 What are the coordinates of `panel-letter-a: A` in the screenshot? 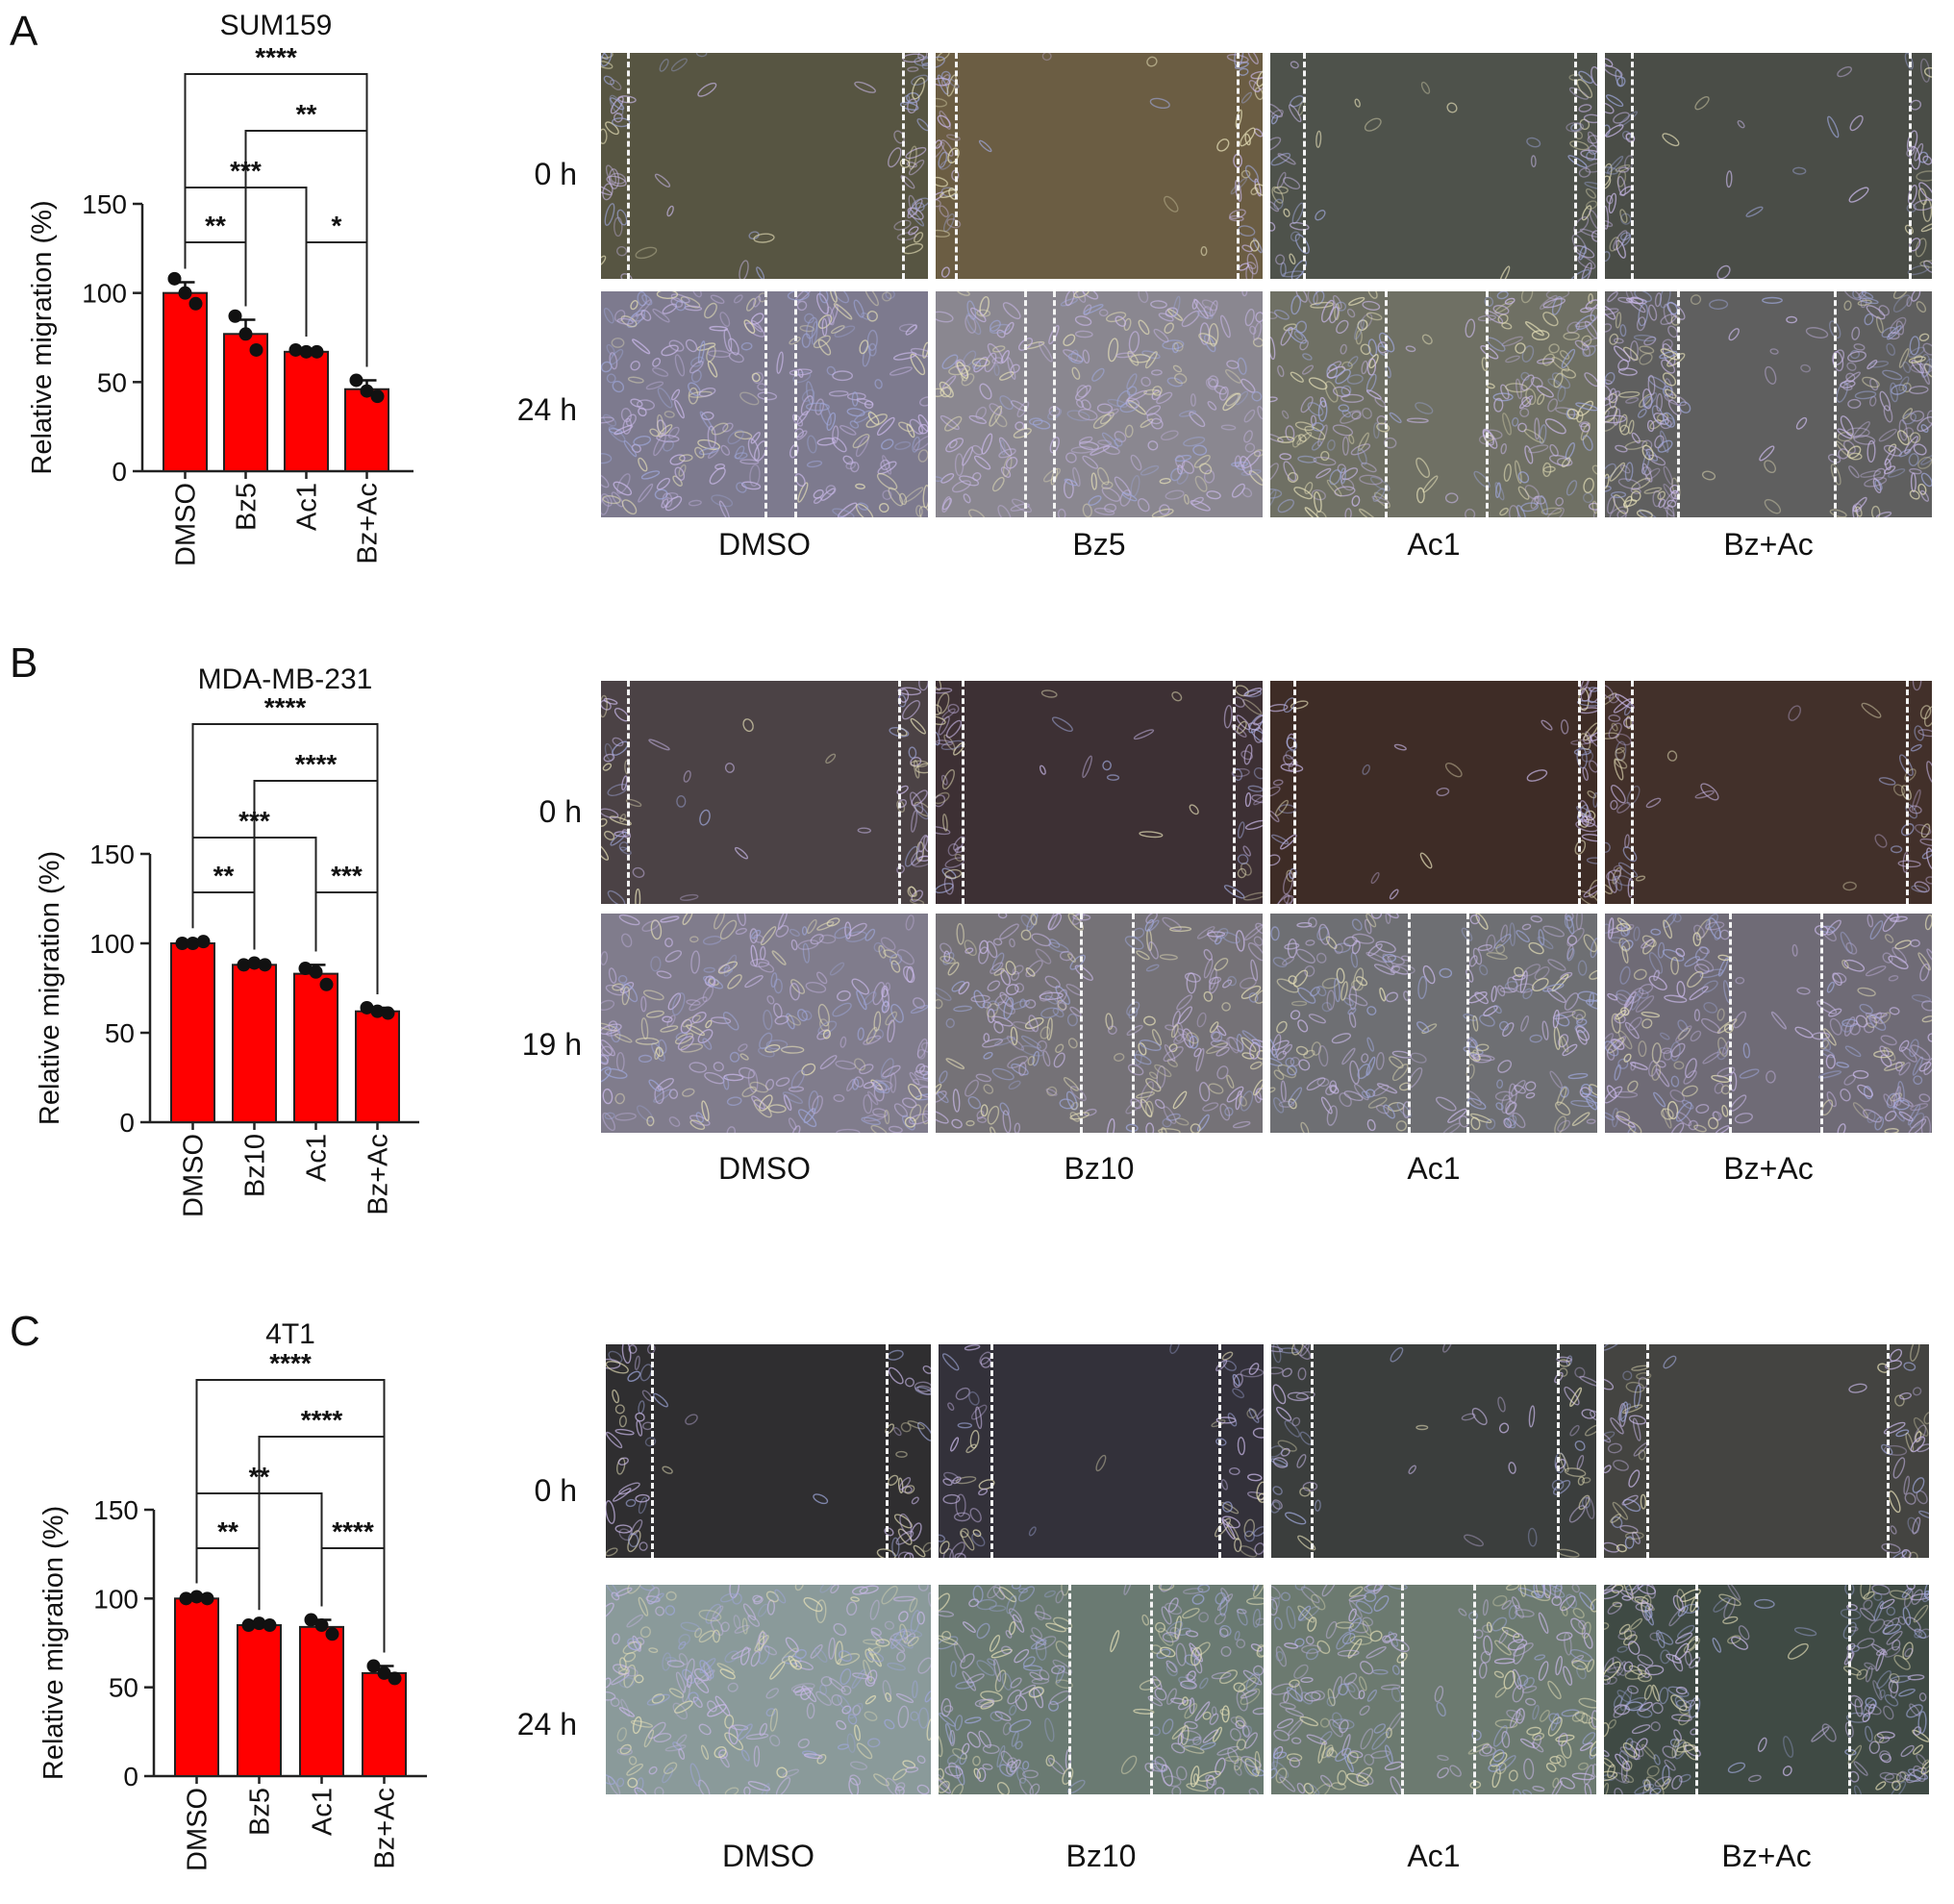 It's located at (24, 31).